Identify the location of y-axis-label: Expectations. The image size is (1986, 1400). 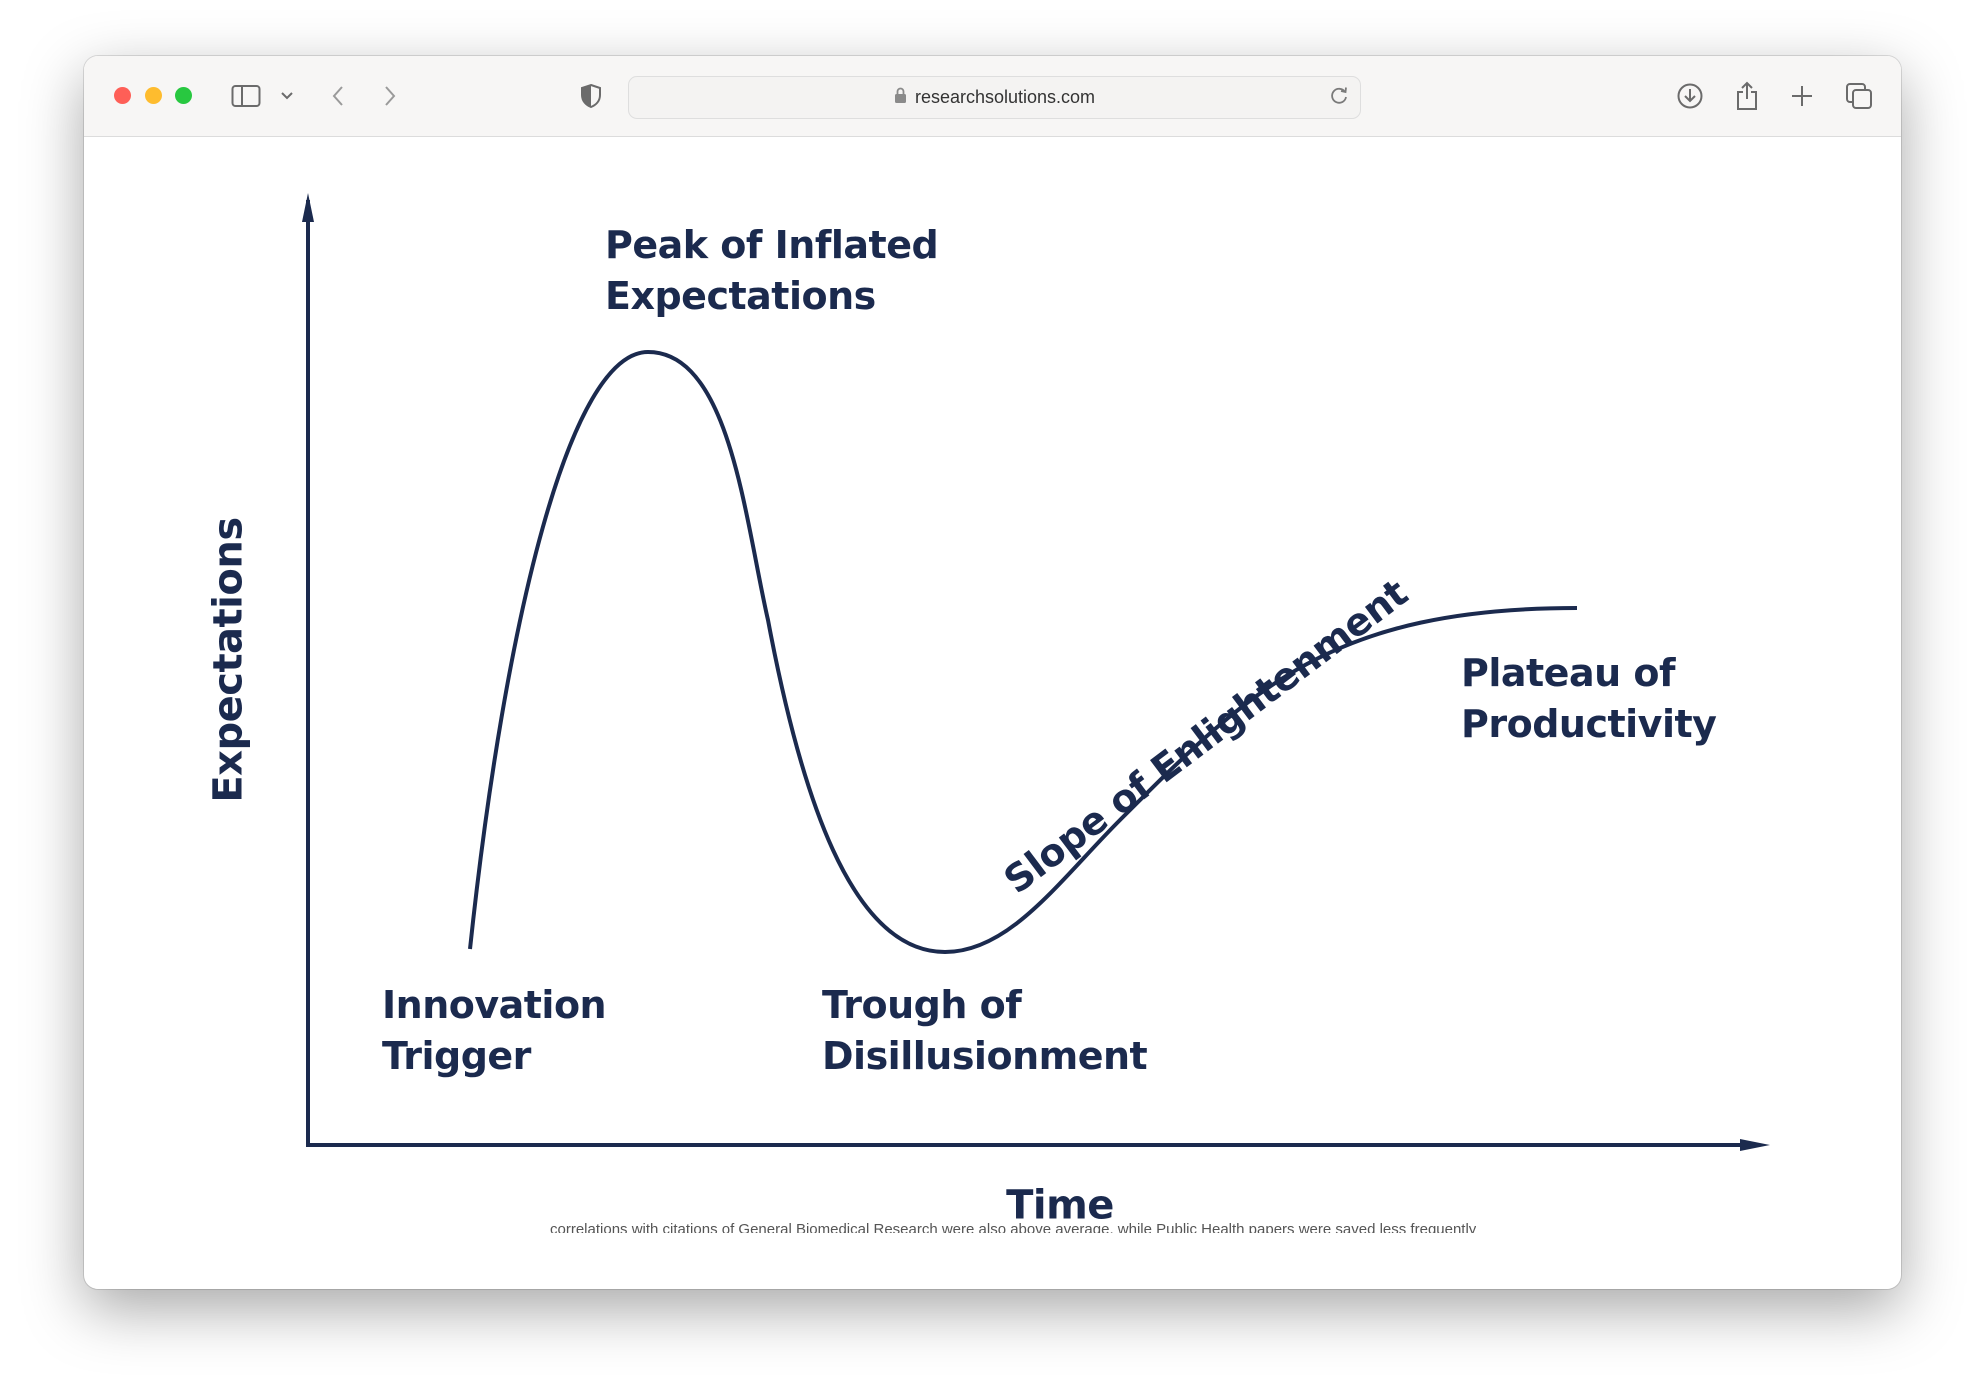
(228, 660).